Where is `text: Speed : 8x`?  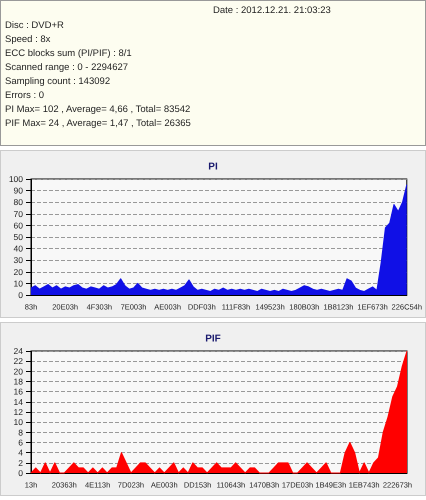 text: Speed : 8x is located at coordinates (28, 40).